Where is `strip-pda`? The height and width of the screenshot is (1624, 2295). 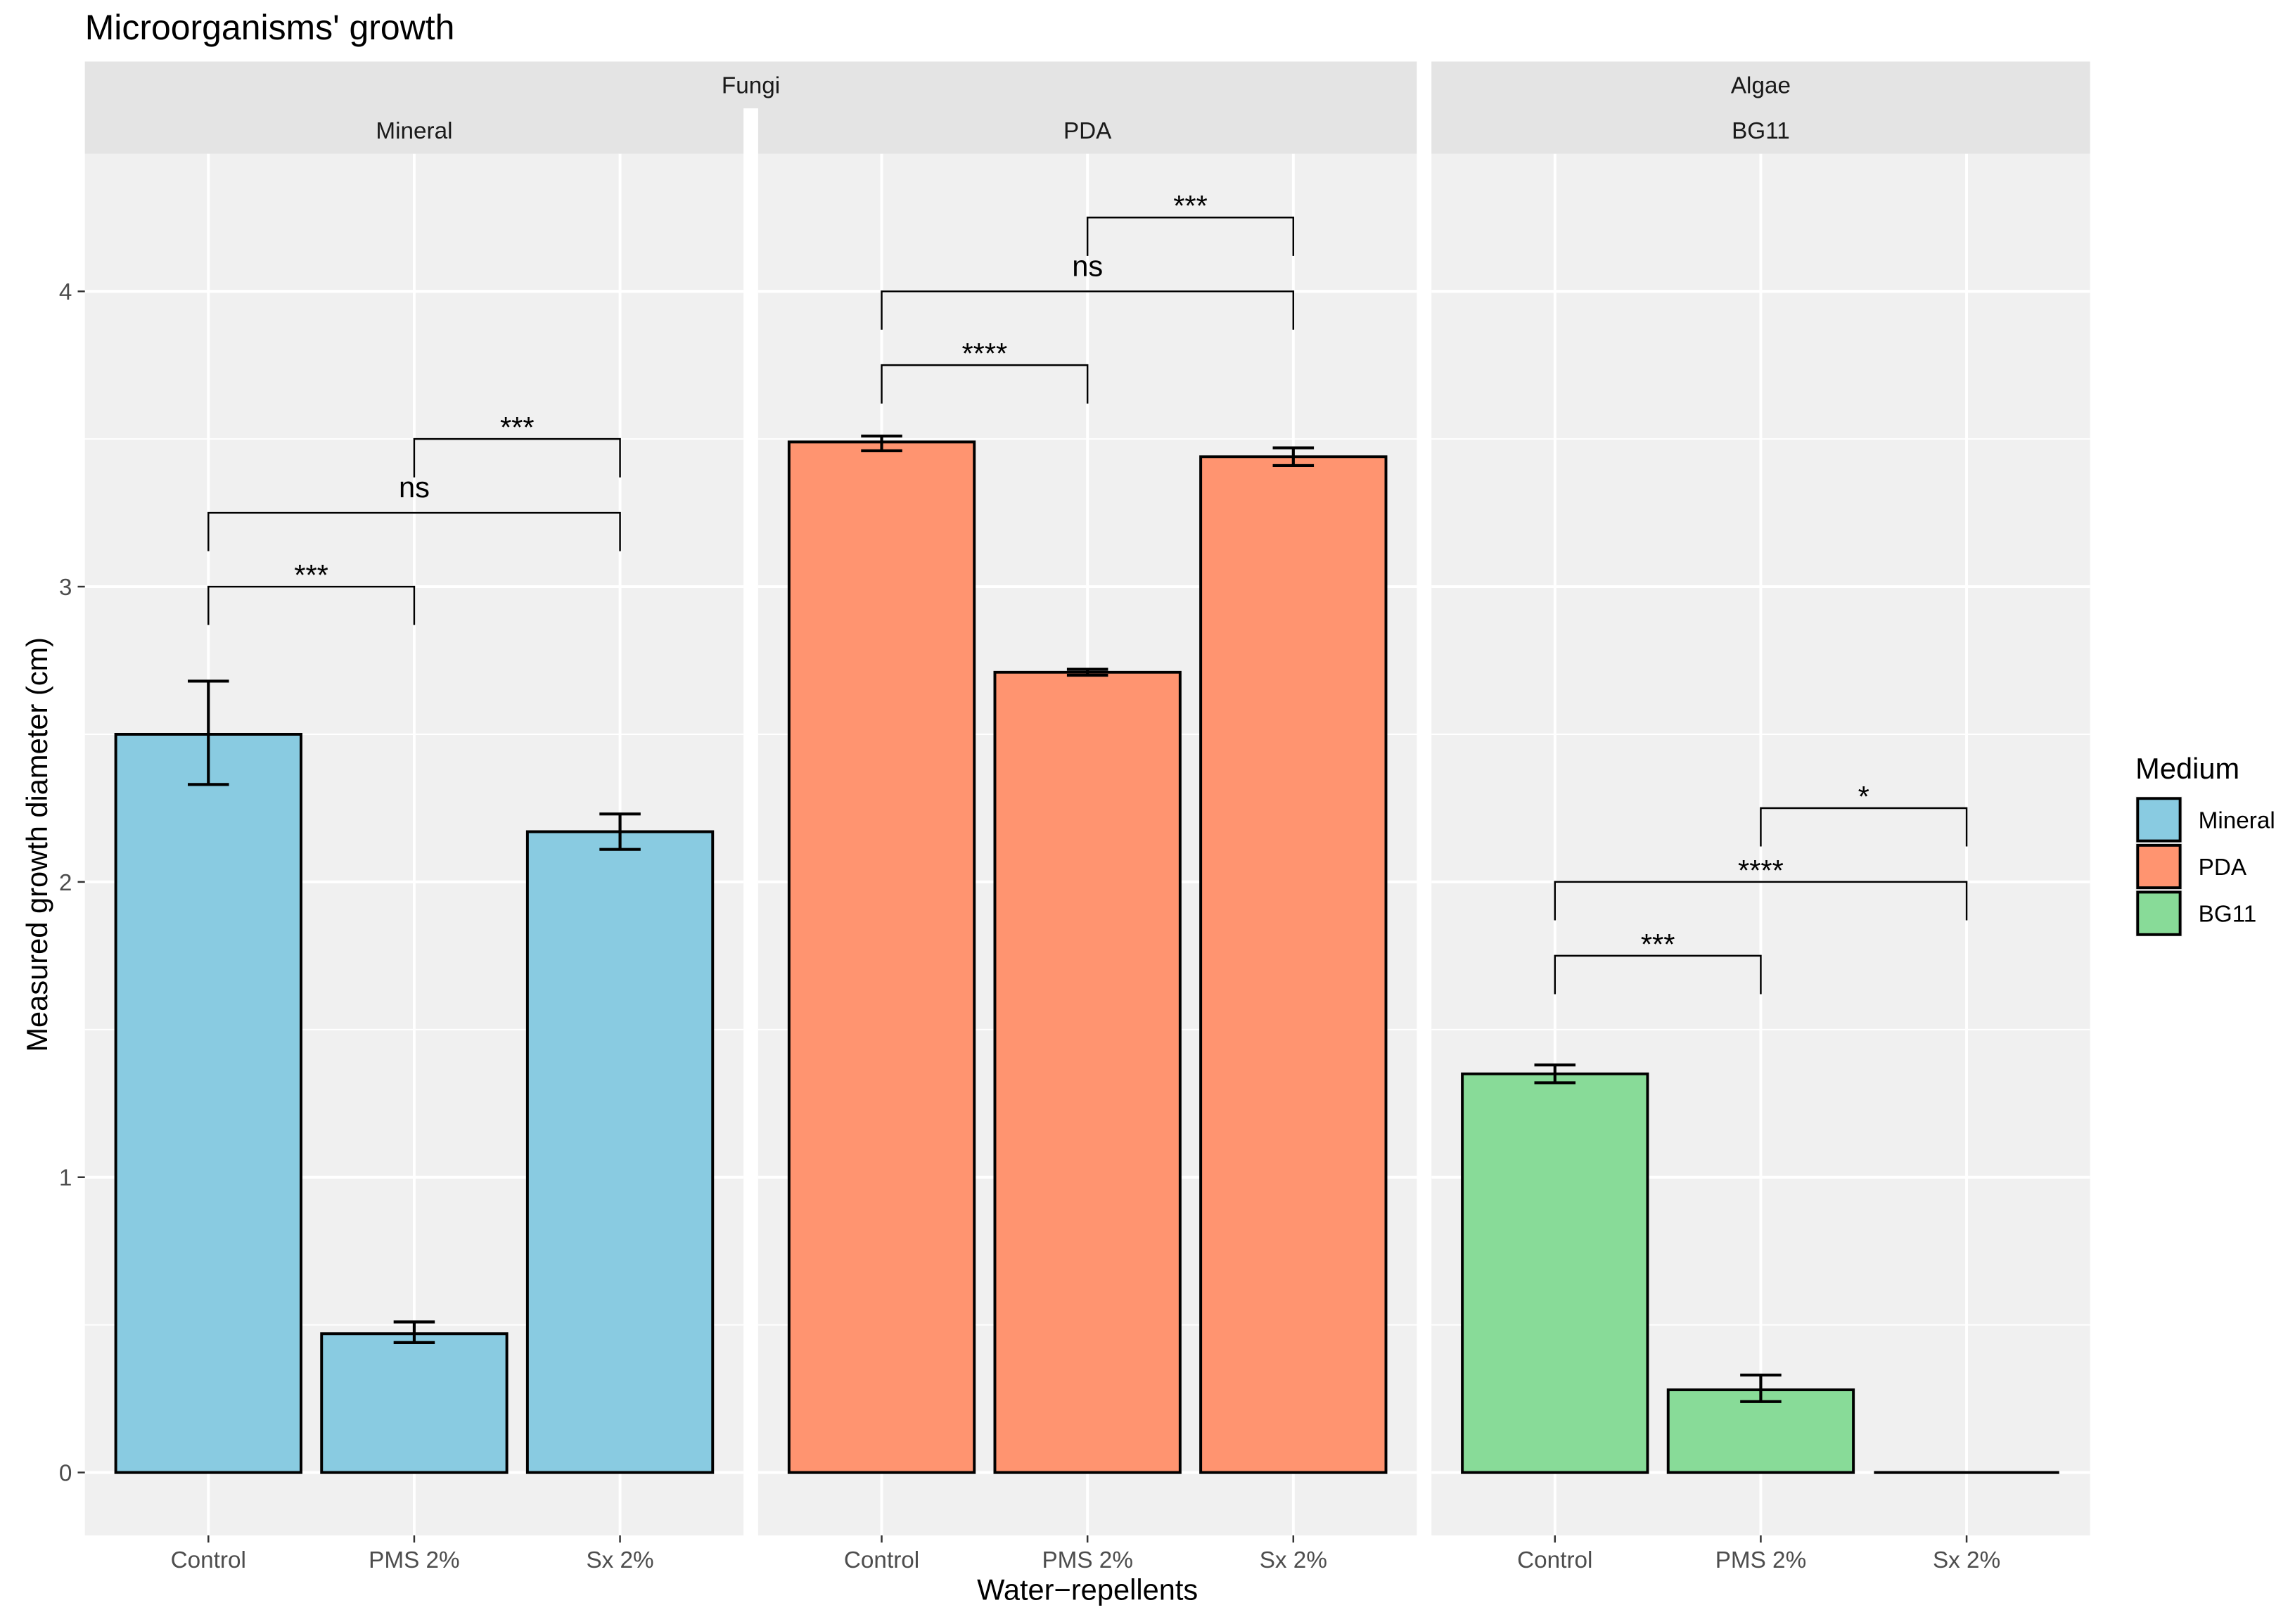
strip-pda is located at coordinates (1087, 131).